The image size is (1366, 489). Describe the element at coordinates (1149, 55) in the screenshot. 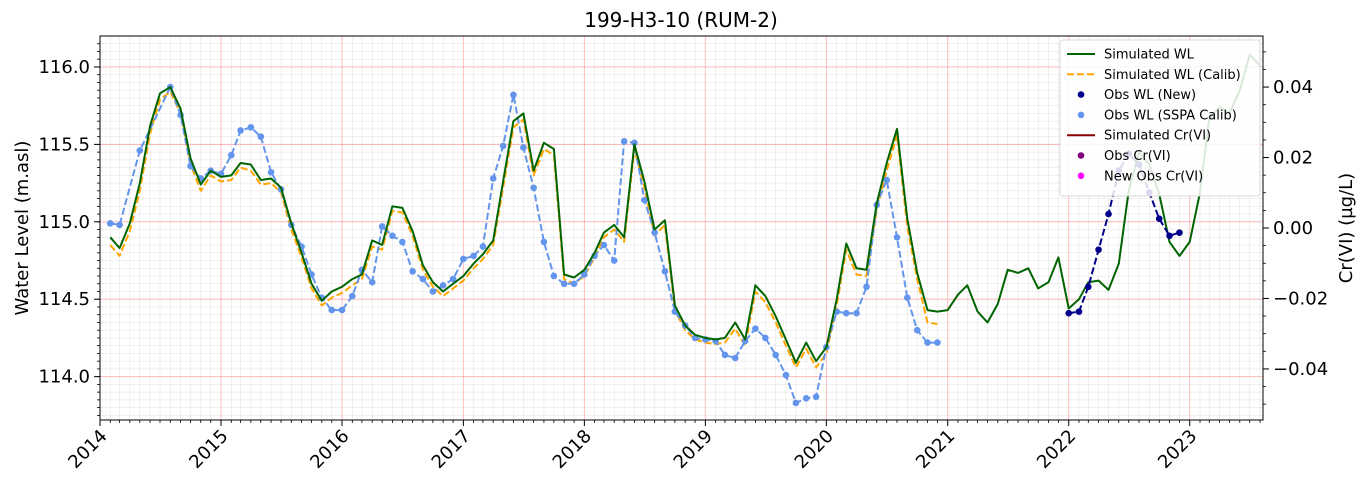

I see `legend-label: Simulated WL` at that location.